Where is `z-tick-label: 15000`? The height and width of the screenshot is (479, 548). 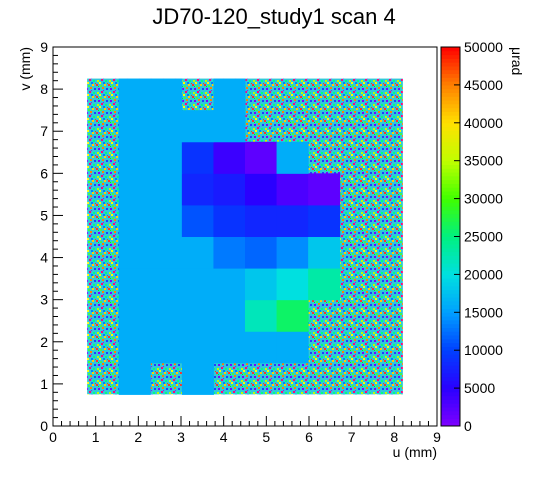
z-tick-label: 15000 is located at coordinates (483, 312).